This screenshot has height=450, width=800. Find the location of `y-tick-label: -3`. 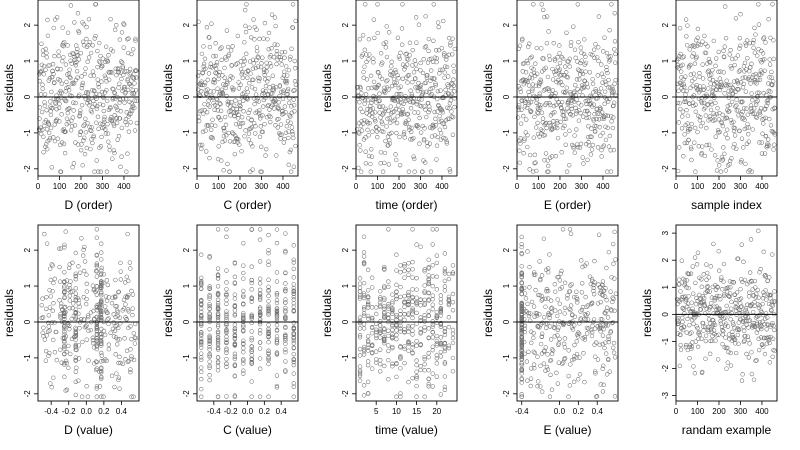

y-tick-label: -3 is located at coordinates (665, 395).